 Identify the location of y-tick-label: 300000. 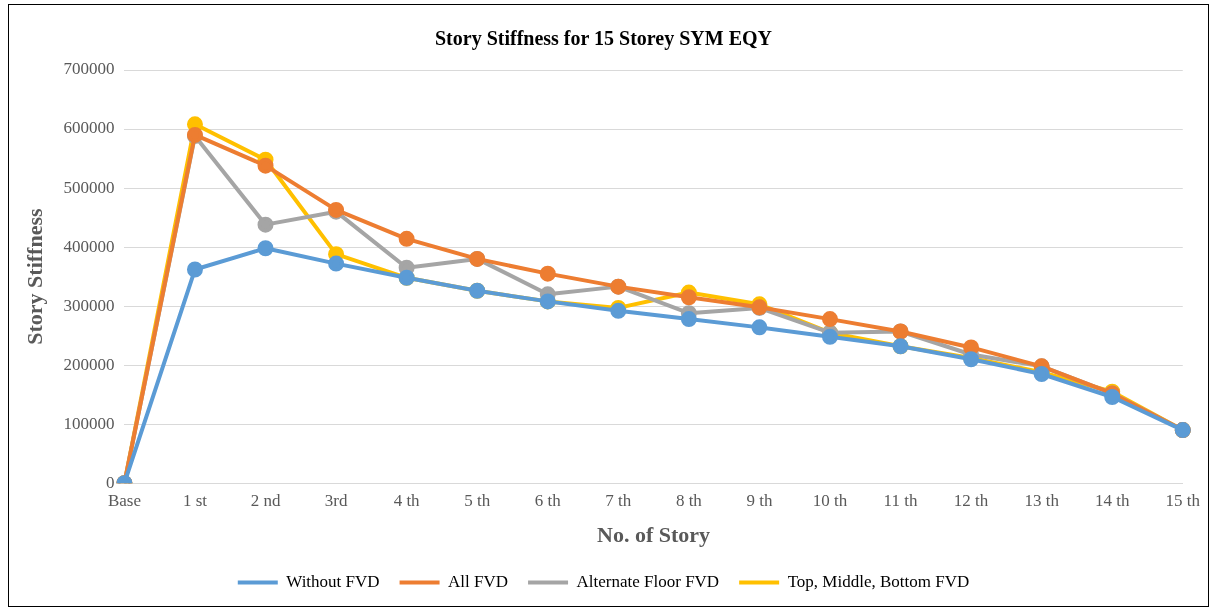
(89, 305).